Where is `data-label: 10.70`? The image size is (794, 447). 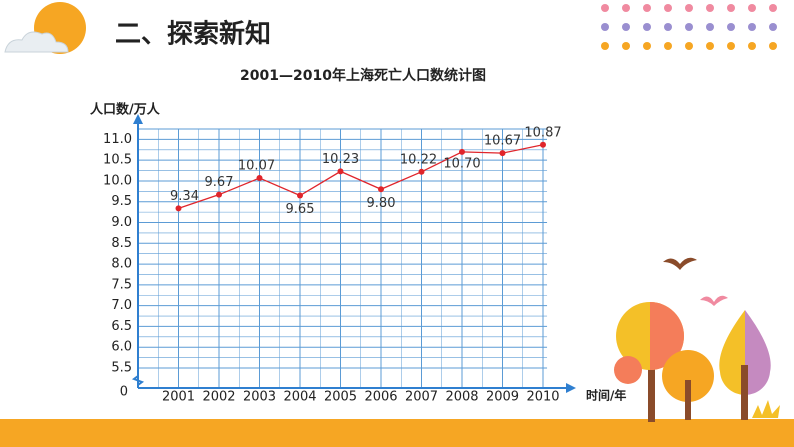
data-label: 10.70 is located at coordinates (461, 163).